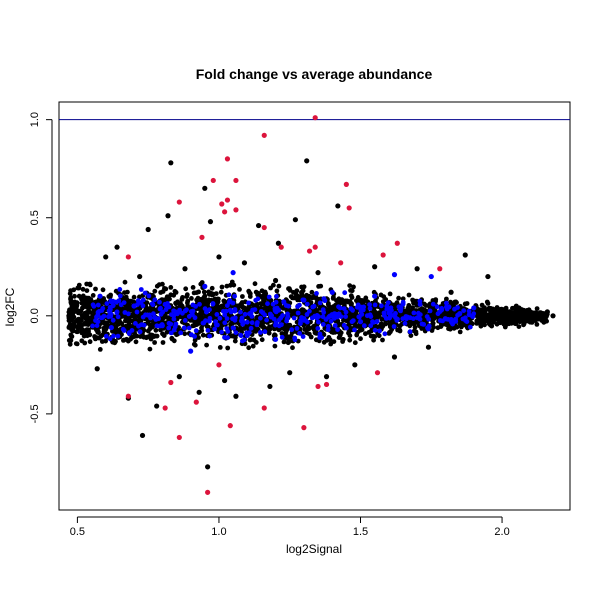 The width and height of the screenshot is (600, 600). Describe the element at coordinates (501, 532) in the screenshot. I see `x-tick-label: 2.0` at that location.